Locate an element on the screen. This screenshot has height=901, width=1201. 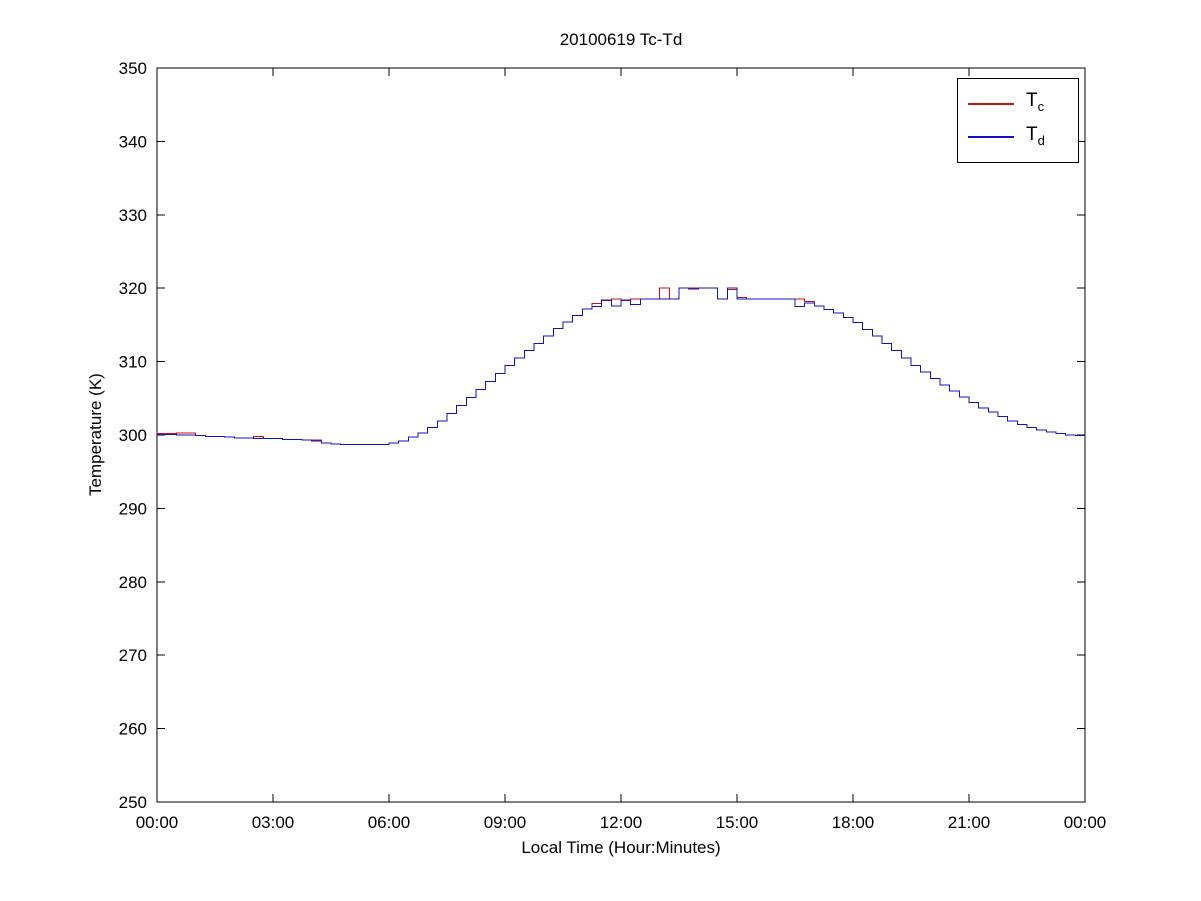
legend-label-tc: Tc is located at coordinates (1035, 103).